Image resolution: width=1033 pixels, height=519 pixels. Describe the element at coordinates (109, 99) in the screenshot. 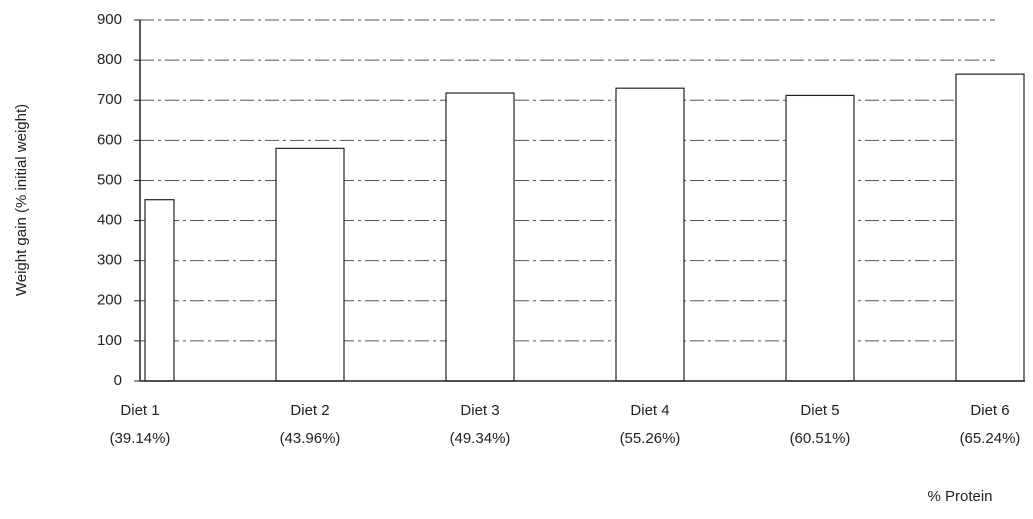

I see `y-tick-label: 700` at that location.